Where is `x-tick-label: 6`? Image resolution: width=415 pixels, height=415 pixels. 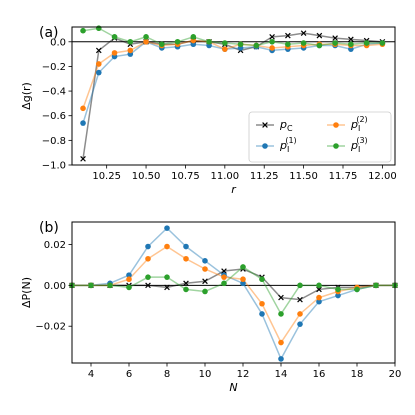
x-tick-label: 6 is located at coordinates (129, 374).